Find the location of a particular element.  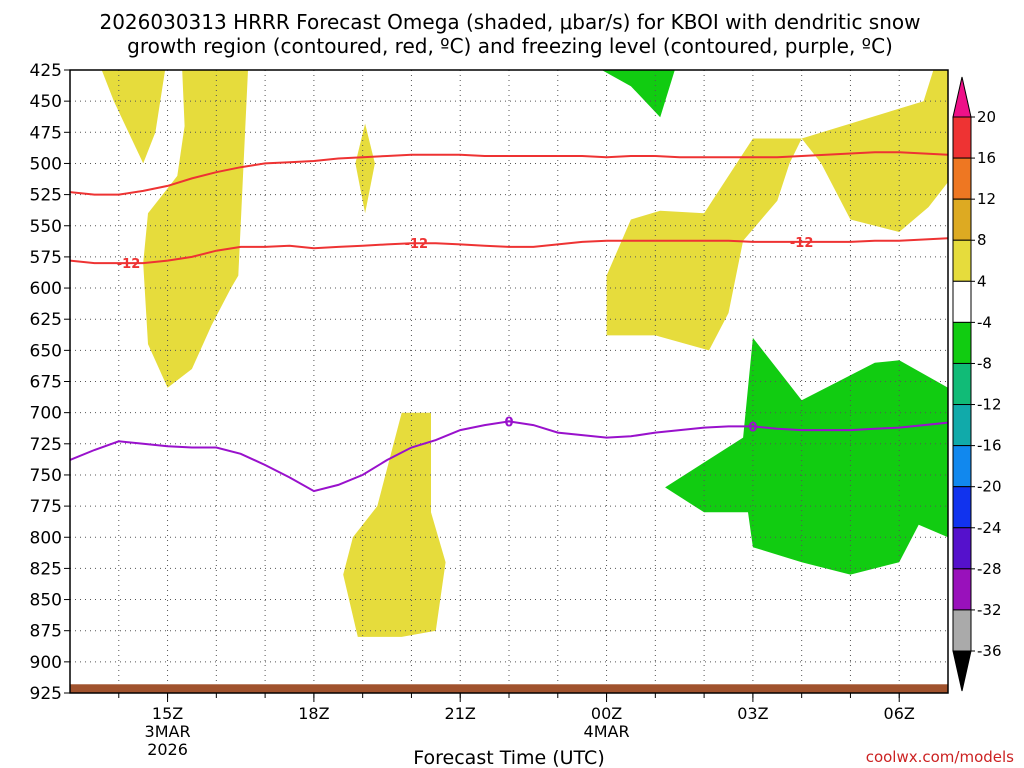

y-tick-label-0: 425 is located at coordinates (46, 71).